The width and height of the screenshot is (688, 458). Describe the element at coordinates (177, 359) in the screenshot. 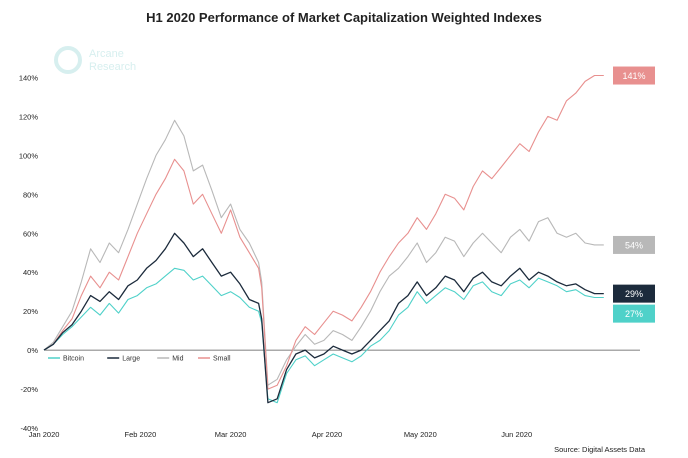

I see `legend-label: Mid` at that location.